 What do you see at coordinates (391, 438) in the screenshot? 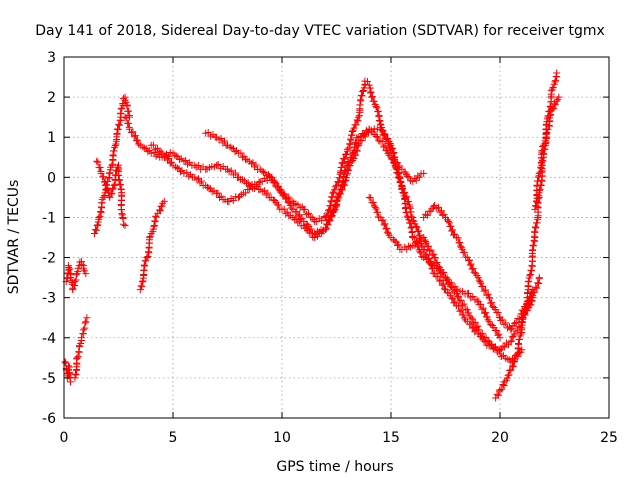
I see `x-tick-label: 15` at bounding box center [391, 438].